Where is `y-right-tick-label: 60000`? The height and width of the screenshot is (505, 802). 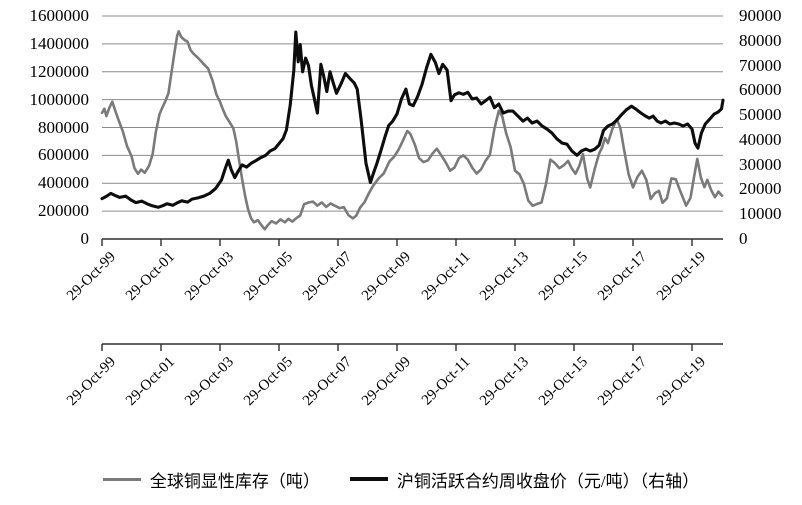 y-right-tick-label: 60000 is located at coordinates (760, 90).